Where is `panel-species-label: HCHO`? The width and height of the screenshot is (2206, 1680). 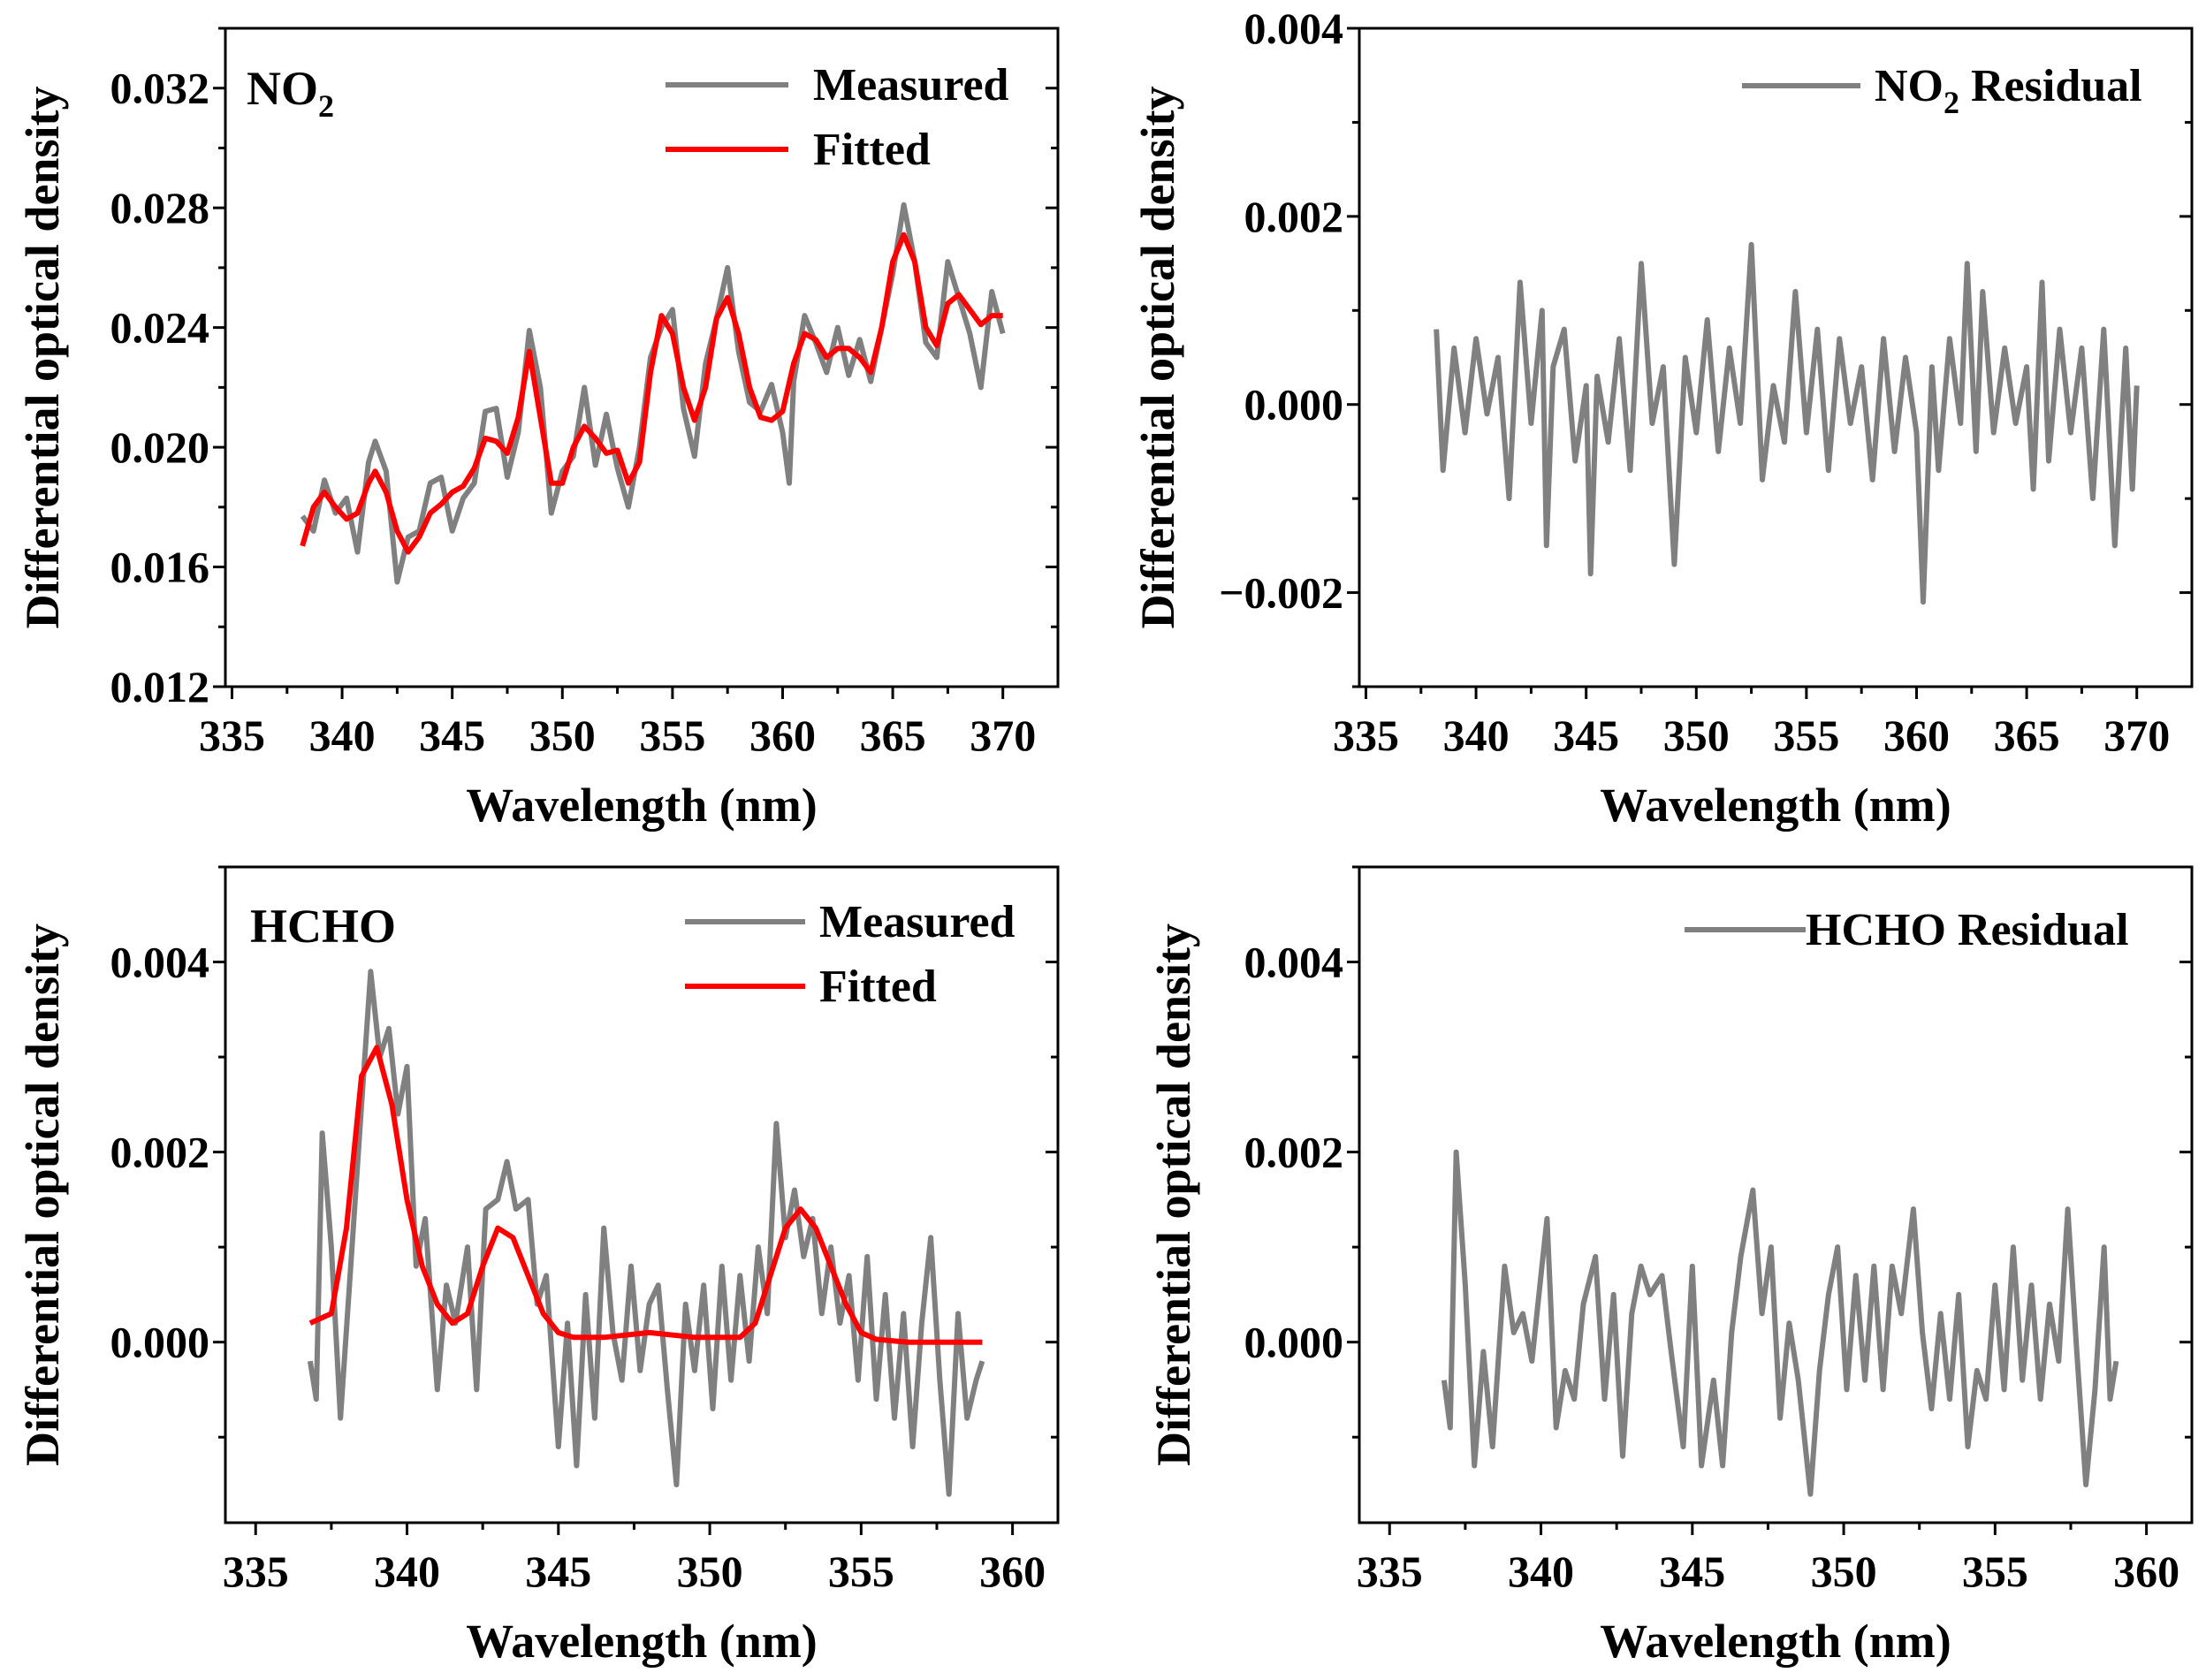
panel-species-label: HCHO is located at coordinates (323, 926).